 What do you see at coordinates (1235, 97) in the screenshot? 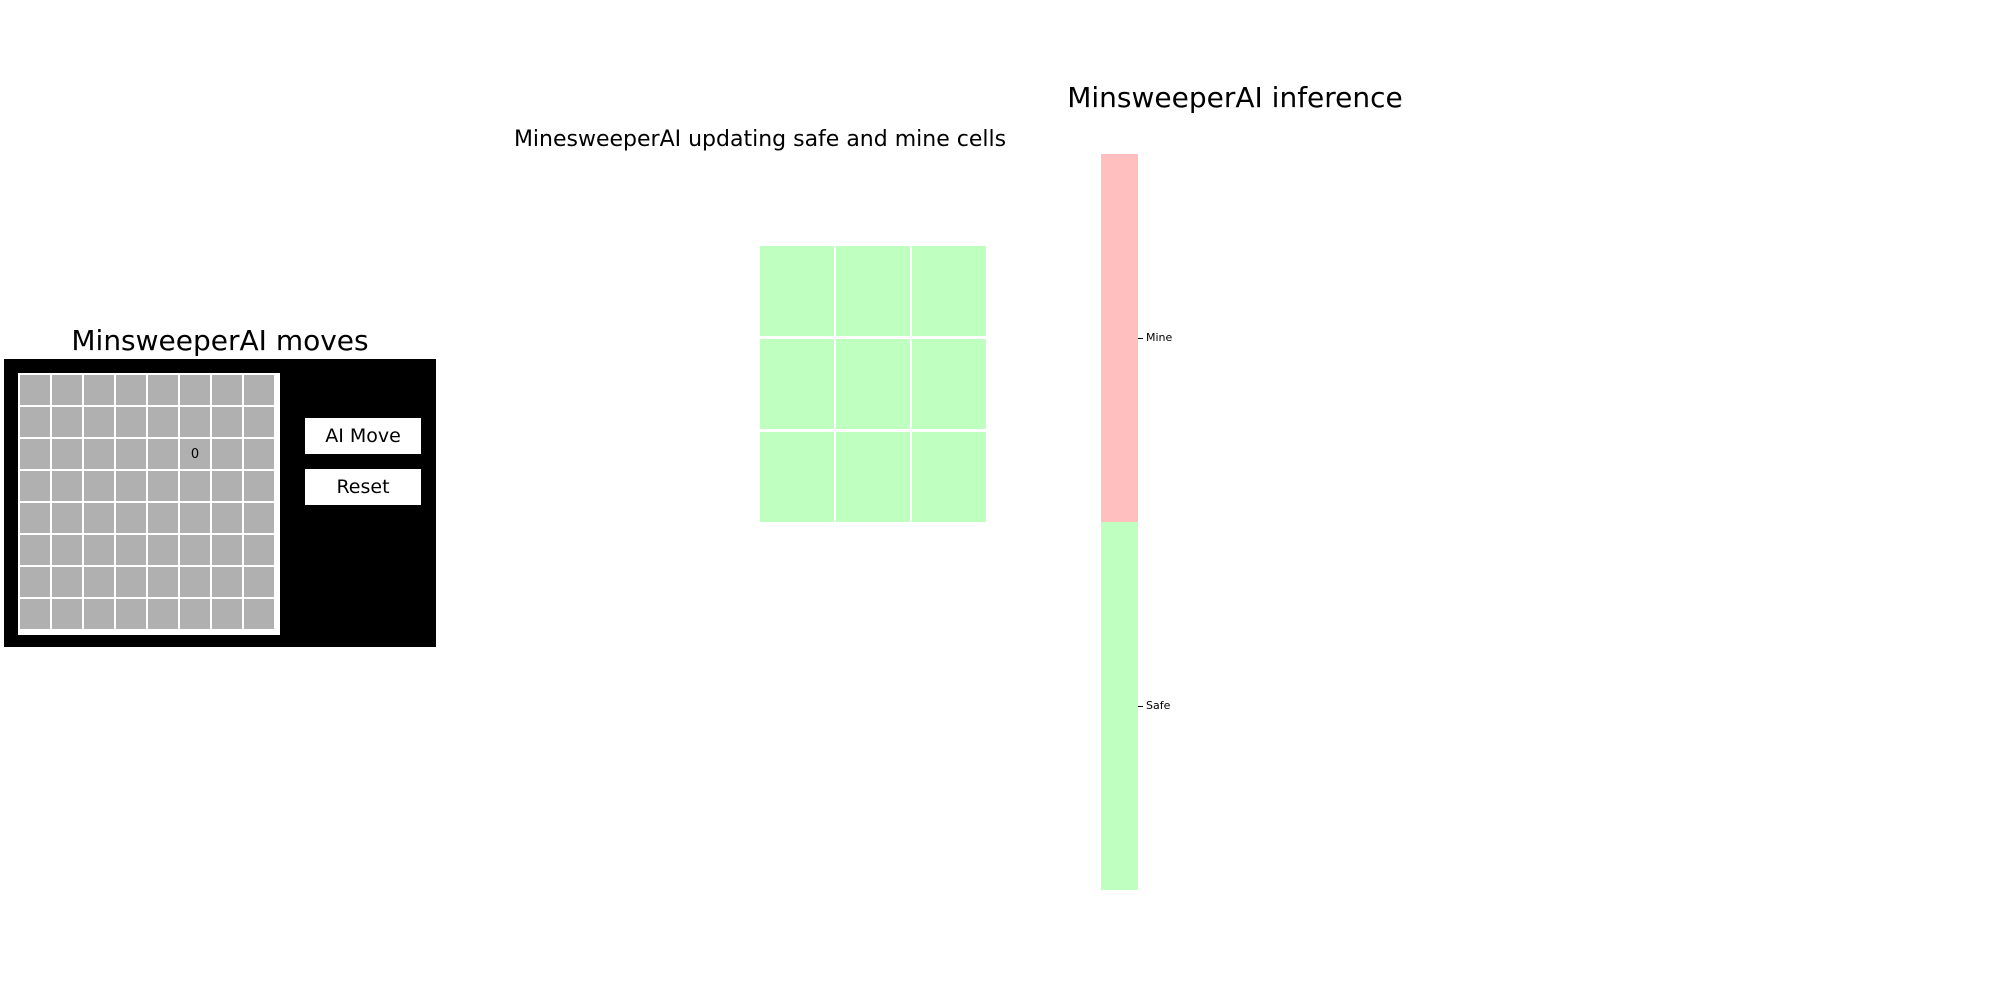
I see `inference-title: MinsweeperAI inference` at bounding box center [1235, 97].